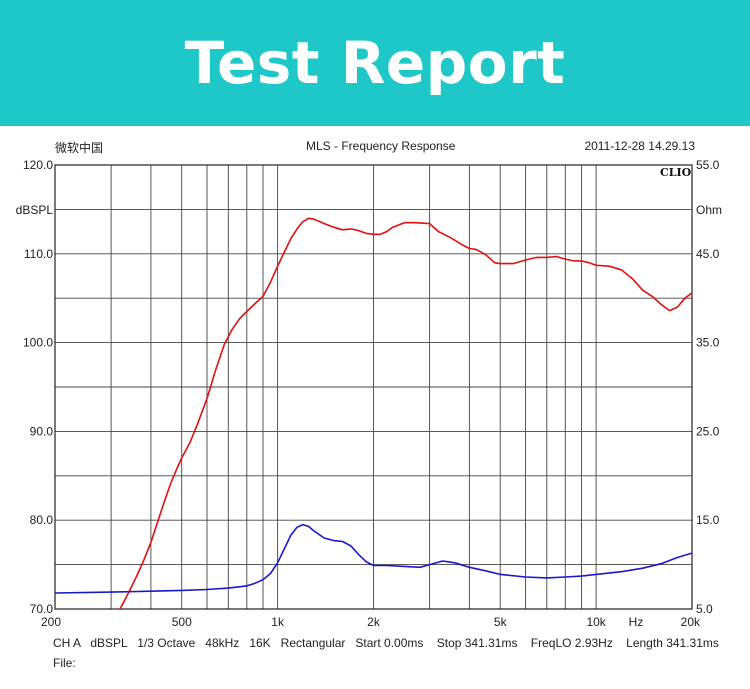 The width and height of the screenshot is (750, 689). I want to click on x-tick-label: 200, so click(51, 622).